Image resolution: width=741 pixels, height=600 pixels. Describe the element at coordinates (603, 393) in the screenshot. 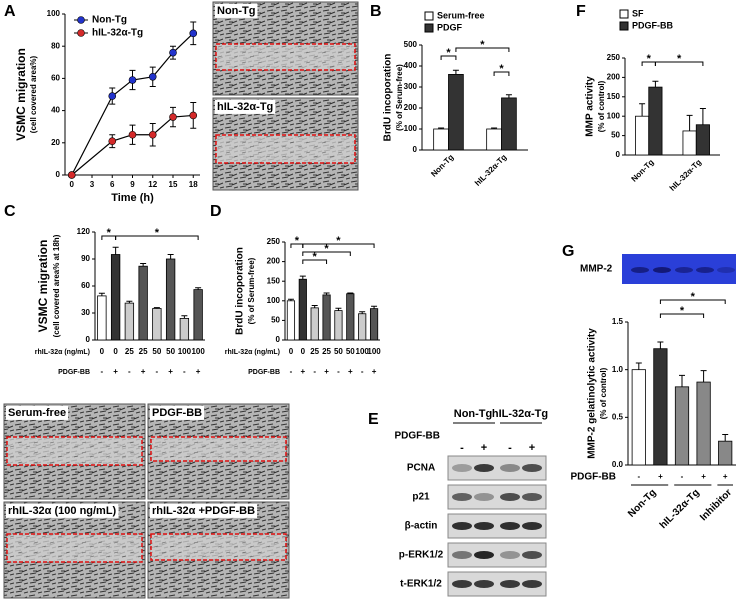

I see `y-axis-sublabel: (% of control)` at that location.